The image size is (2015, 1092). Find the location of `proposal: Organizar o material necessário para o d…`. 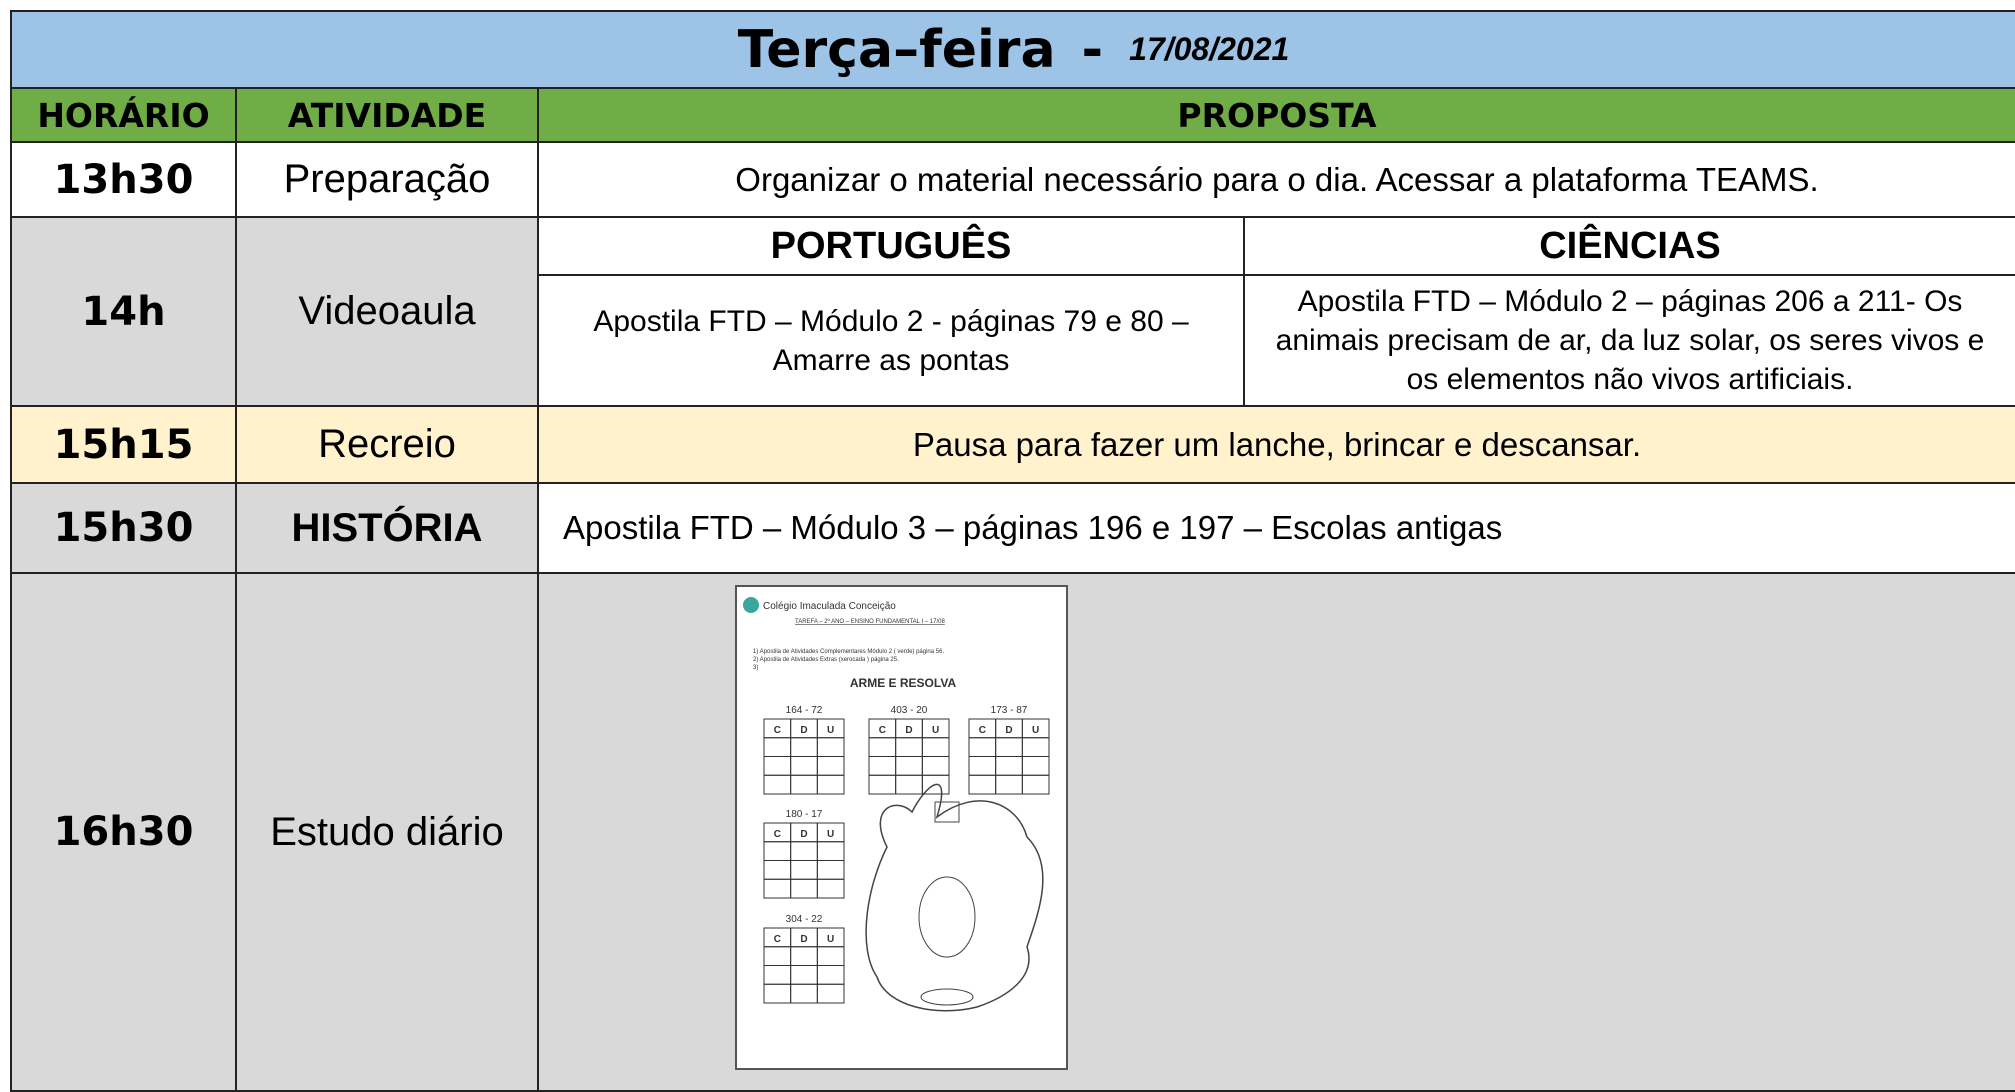

proposal: Organizar o material necessário para o d… is located at coordinates (1276, 179).